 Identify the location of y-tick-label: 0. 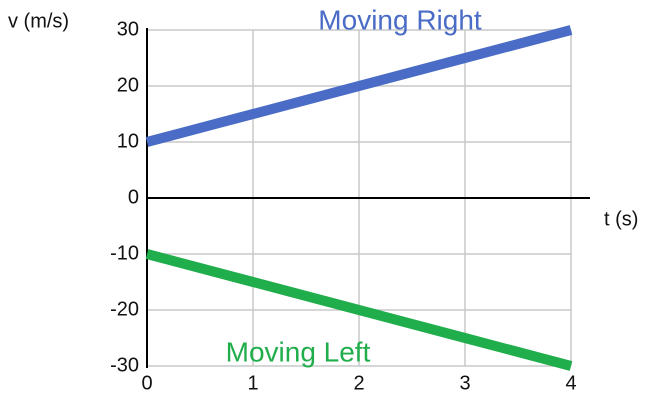
(133, 197).